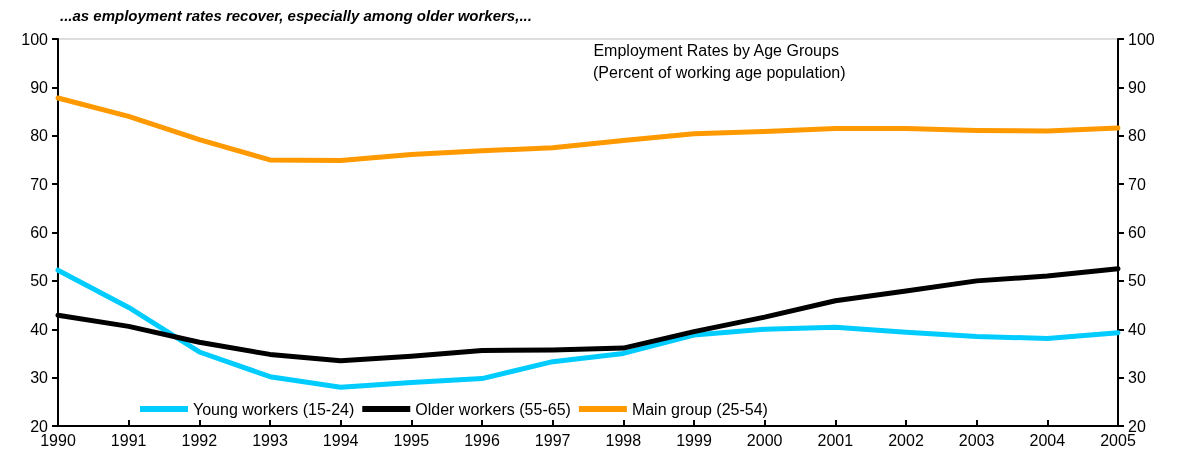 The width and height of the screenshot is (1177, 462). I want to click on chart-title: Employment Rates by Age Groups, so click(716, 50).